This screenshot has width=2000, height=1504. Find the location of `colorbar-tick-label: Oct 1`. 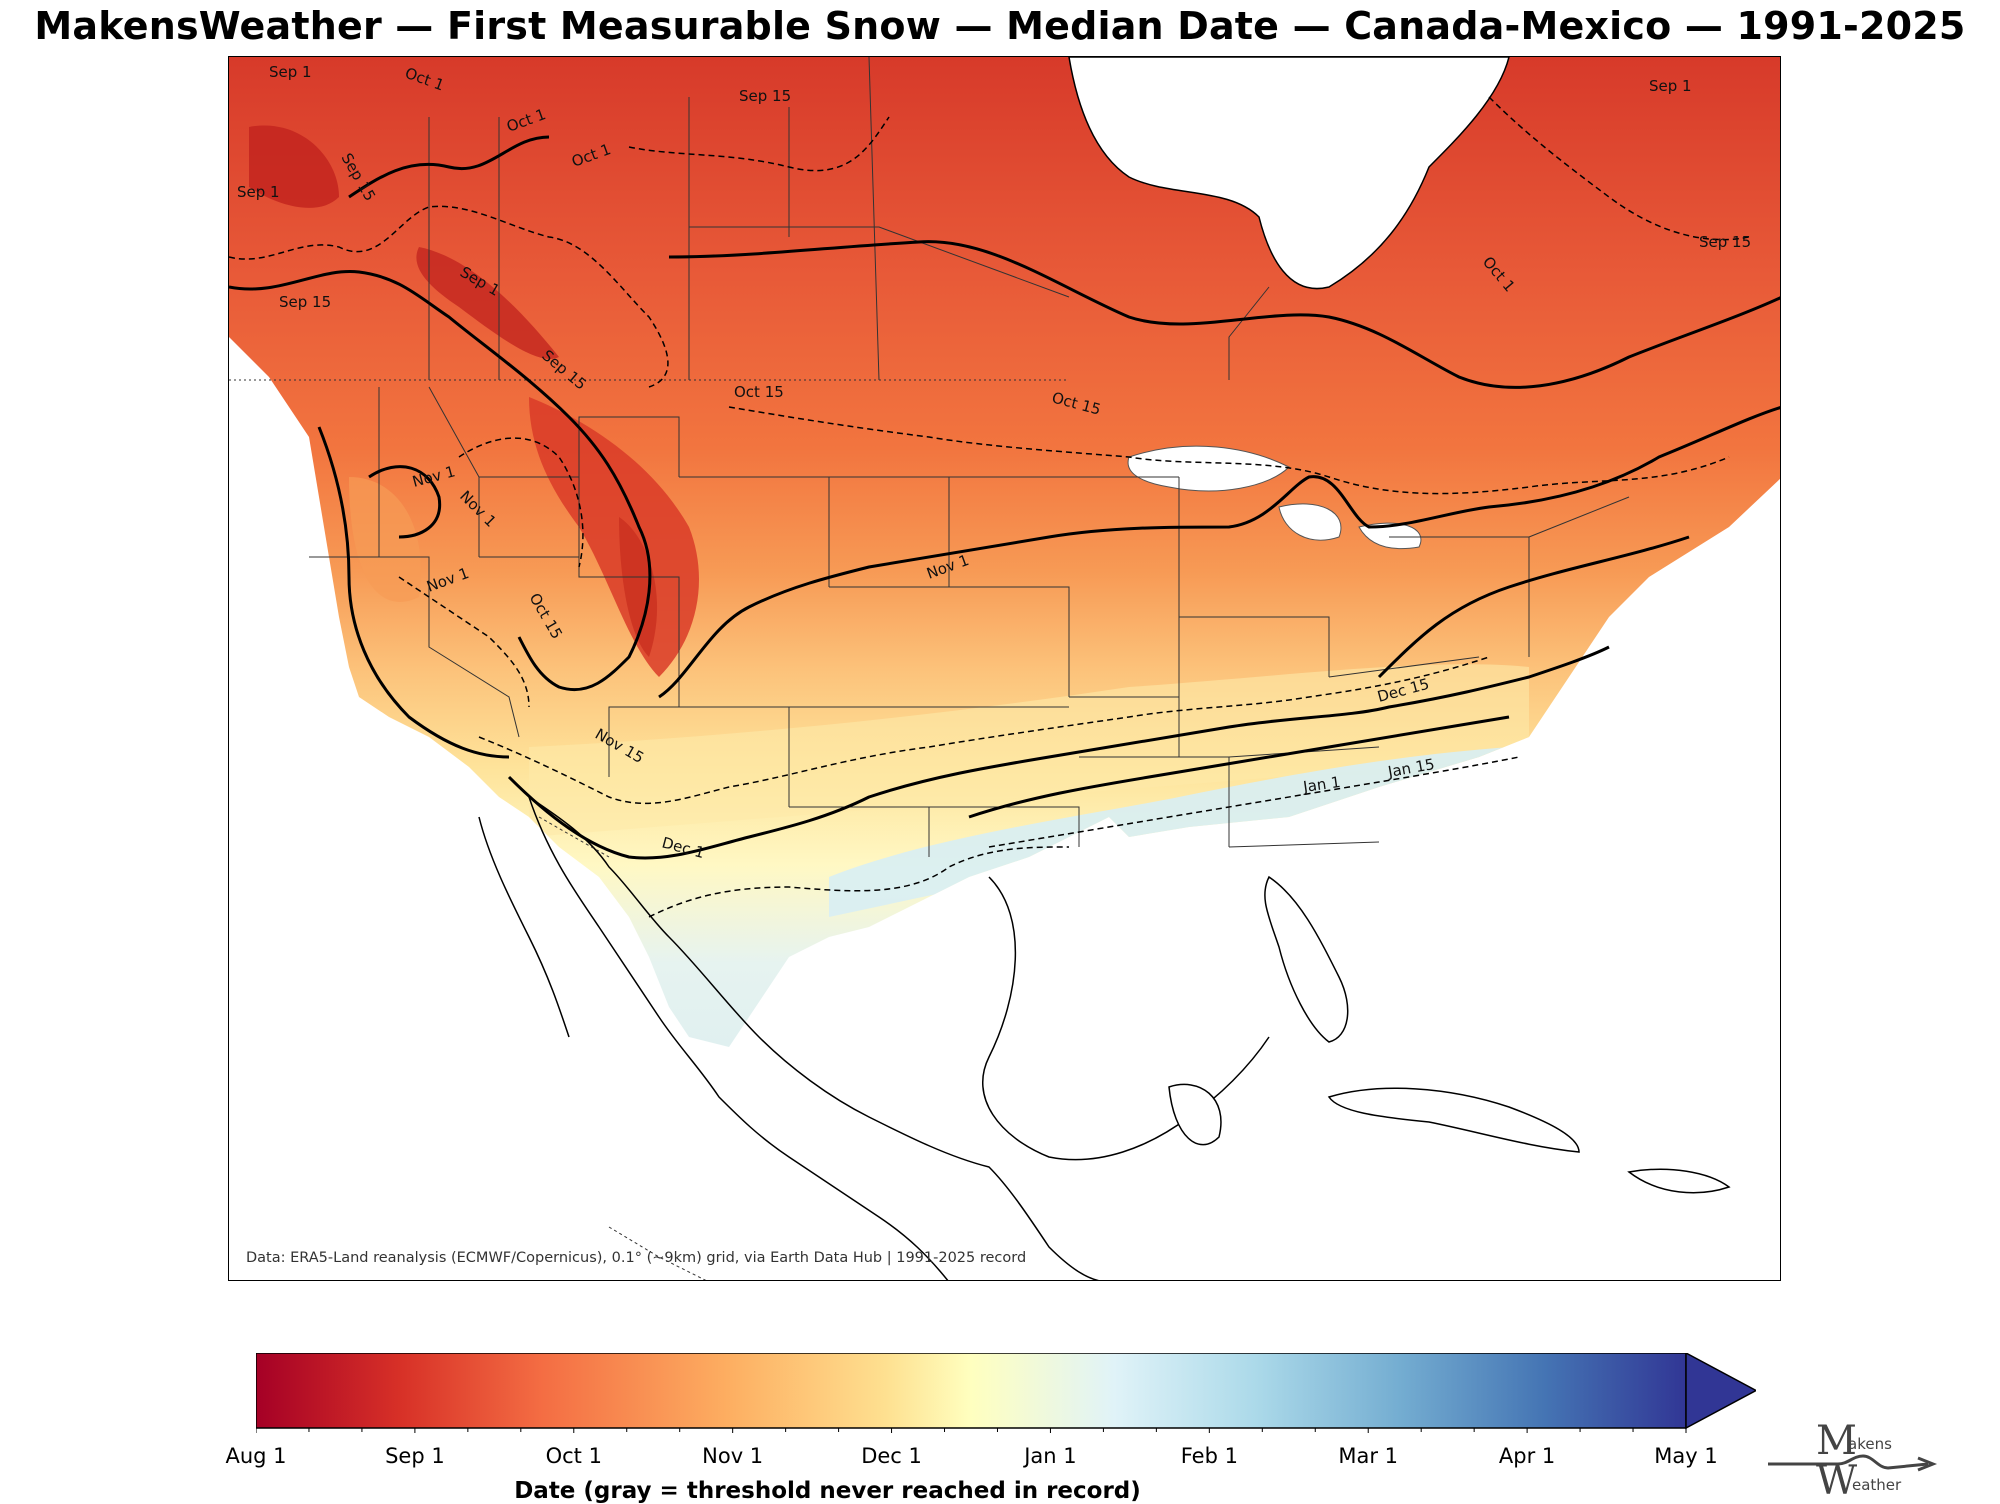

colorbar-tick-label: Oct 1 is located at coordinates (573, 1456).